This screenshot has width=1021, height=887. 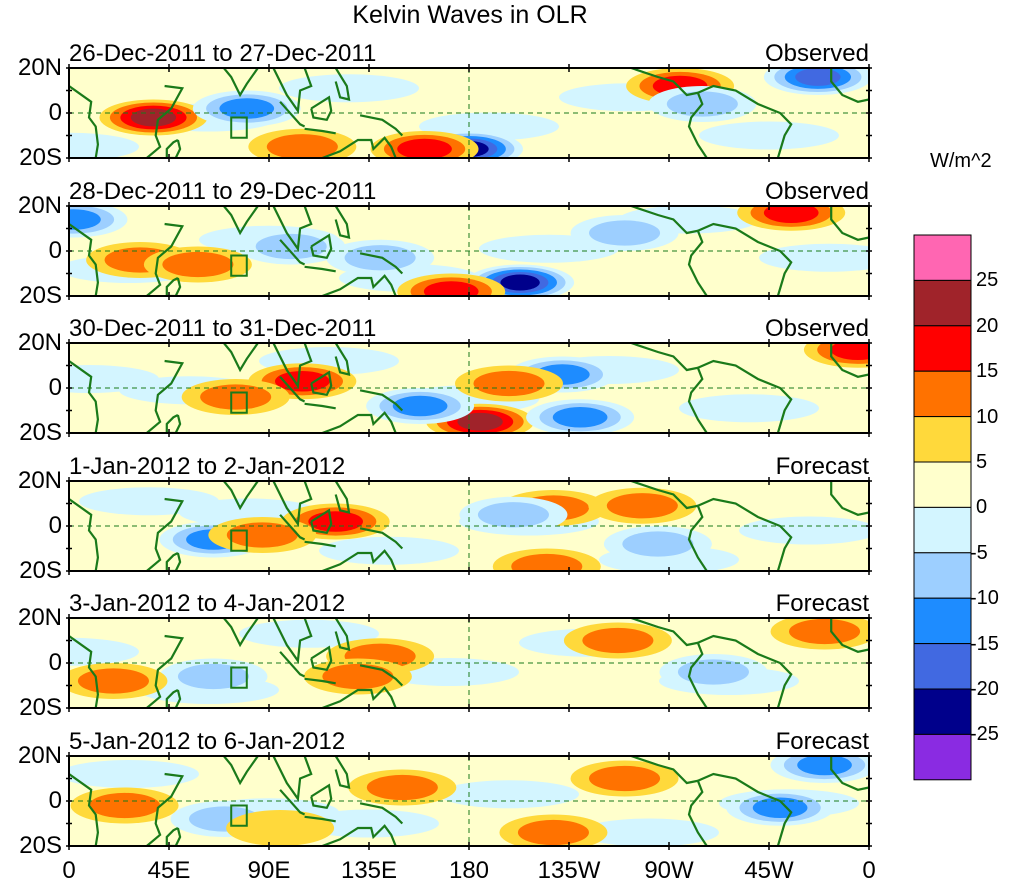 What do you see at coordinates (207, 603) in the screenshot?
I see `panel-period-label: 3-Jan-2012 to 4-Jan-2012` at bounding box center [207, 603].